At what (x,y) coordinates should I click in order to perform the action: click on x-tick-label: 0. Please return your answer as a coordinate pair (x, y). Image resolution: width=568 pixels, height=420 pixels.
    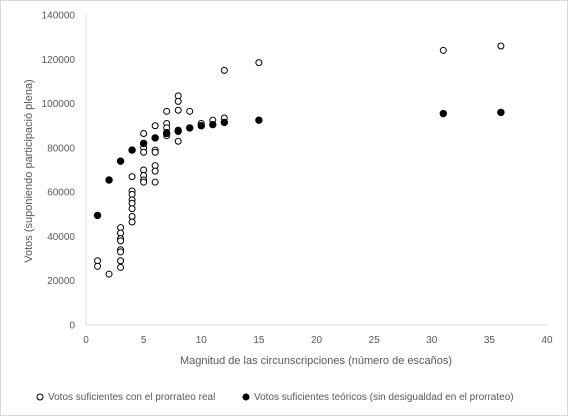
    Looking at the image, I should click on (86, 340).